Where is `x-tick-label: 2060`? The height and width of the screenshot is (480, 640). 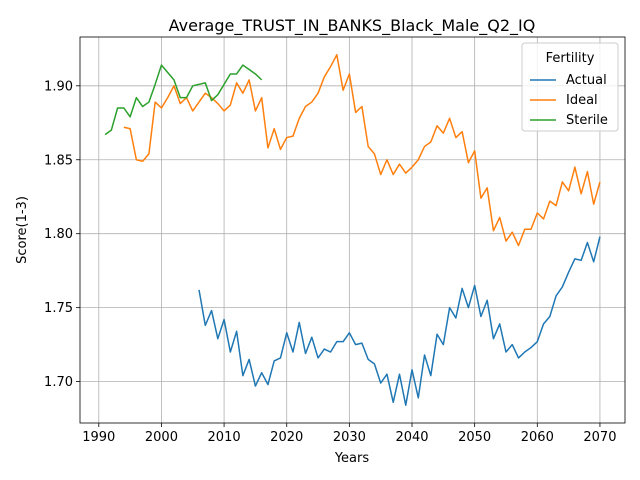
x-tick-label: 2060 is located at coordinates (537, 437).